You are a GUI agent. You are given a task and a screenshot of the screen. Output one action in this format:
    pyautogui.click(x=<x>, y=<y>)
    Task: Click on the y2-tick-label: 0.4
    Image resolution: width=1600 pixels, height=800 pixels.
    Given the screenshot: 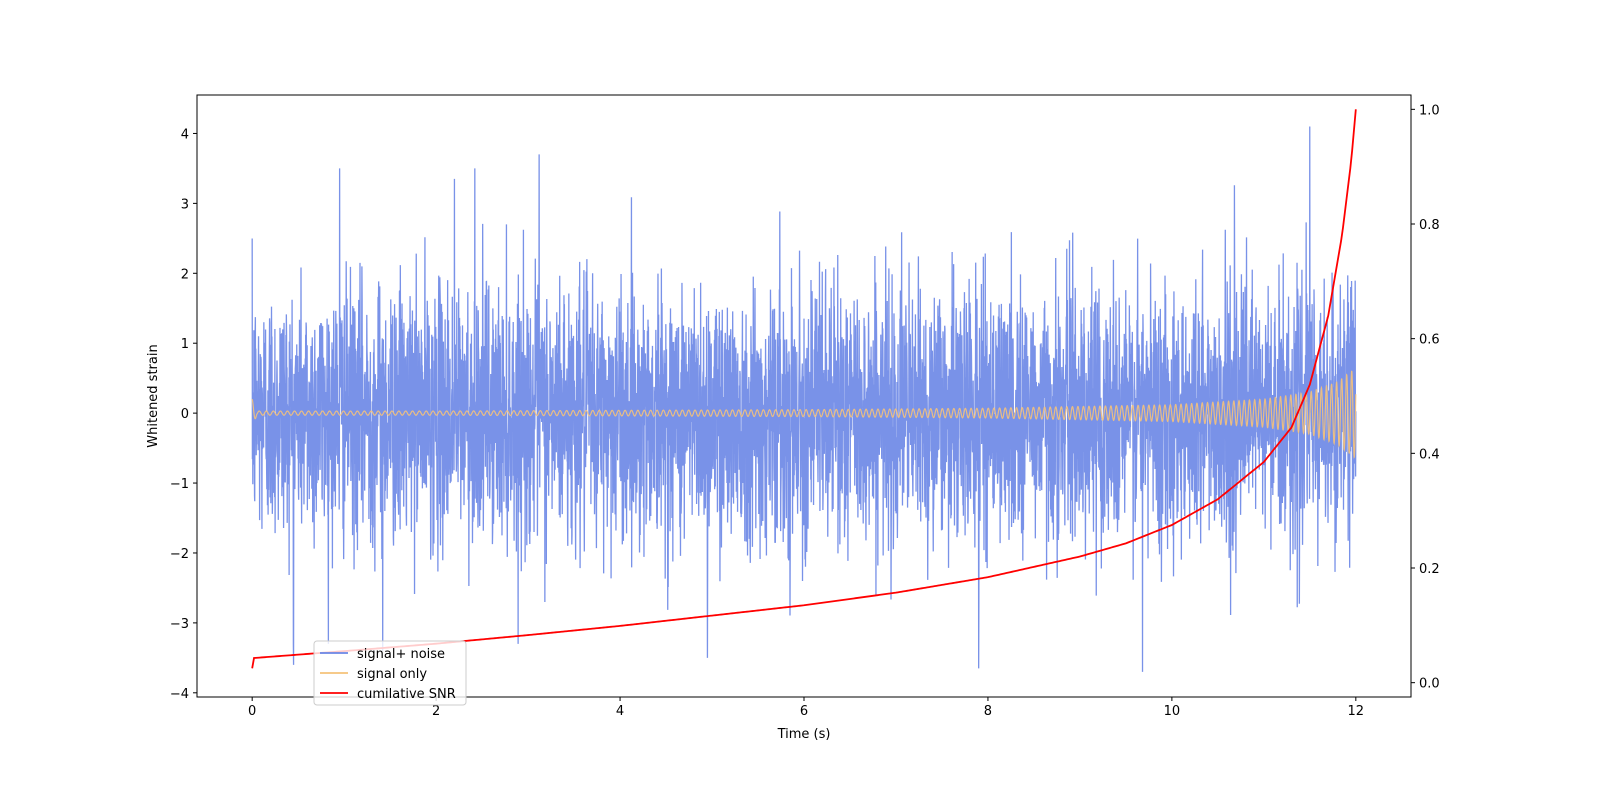 What is the action you would take?
    pyautogui.click(x=1429, y=454)
    